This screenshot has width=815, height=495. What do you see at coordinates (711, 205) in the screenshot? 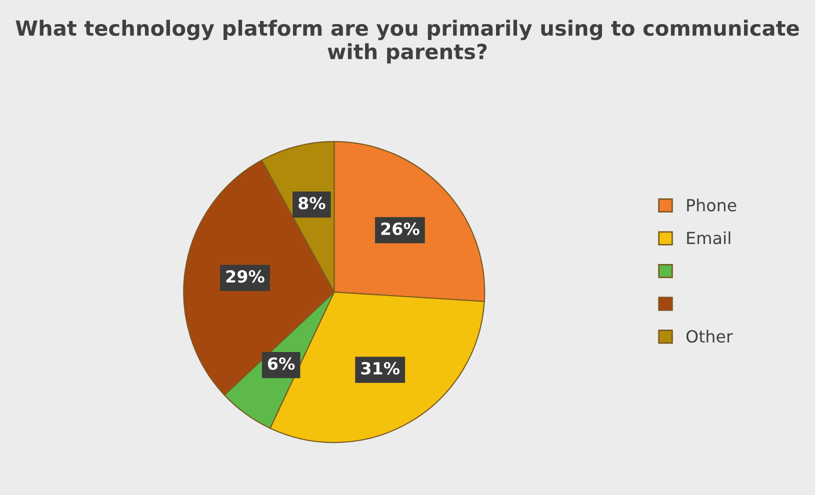
I see `legend-label: Phone` at bounding box center [711, 205].